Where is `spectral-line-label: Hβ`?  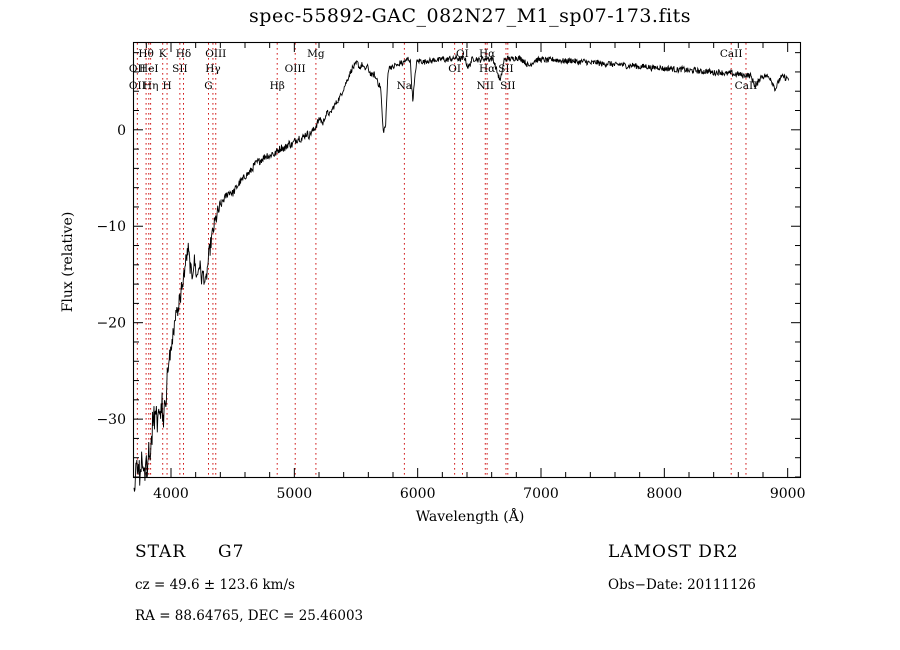 spectral-line-label: Hβ is located at coordinates (277, 86).